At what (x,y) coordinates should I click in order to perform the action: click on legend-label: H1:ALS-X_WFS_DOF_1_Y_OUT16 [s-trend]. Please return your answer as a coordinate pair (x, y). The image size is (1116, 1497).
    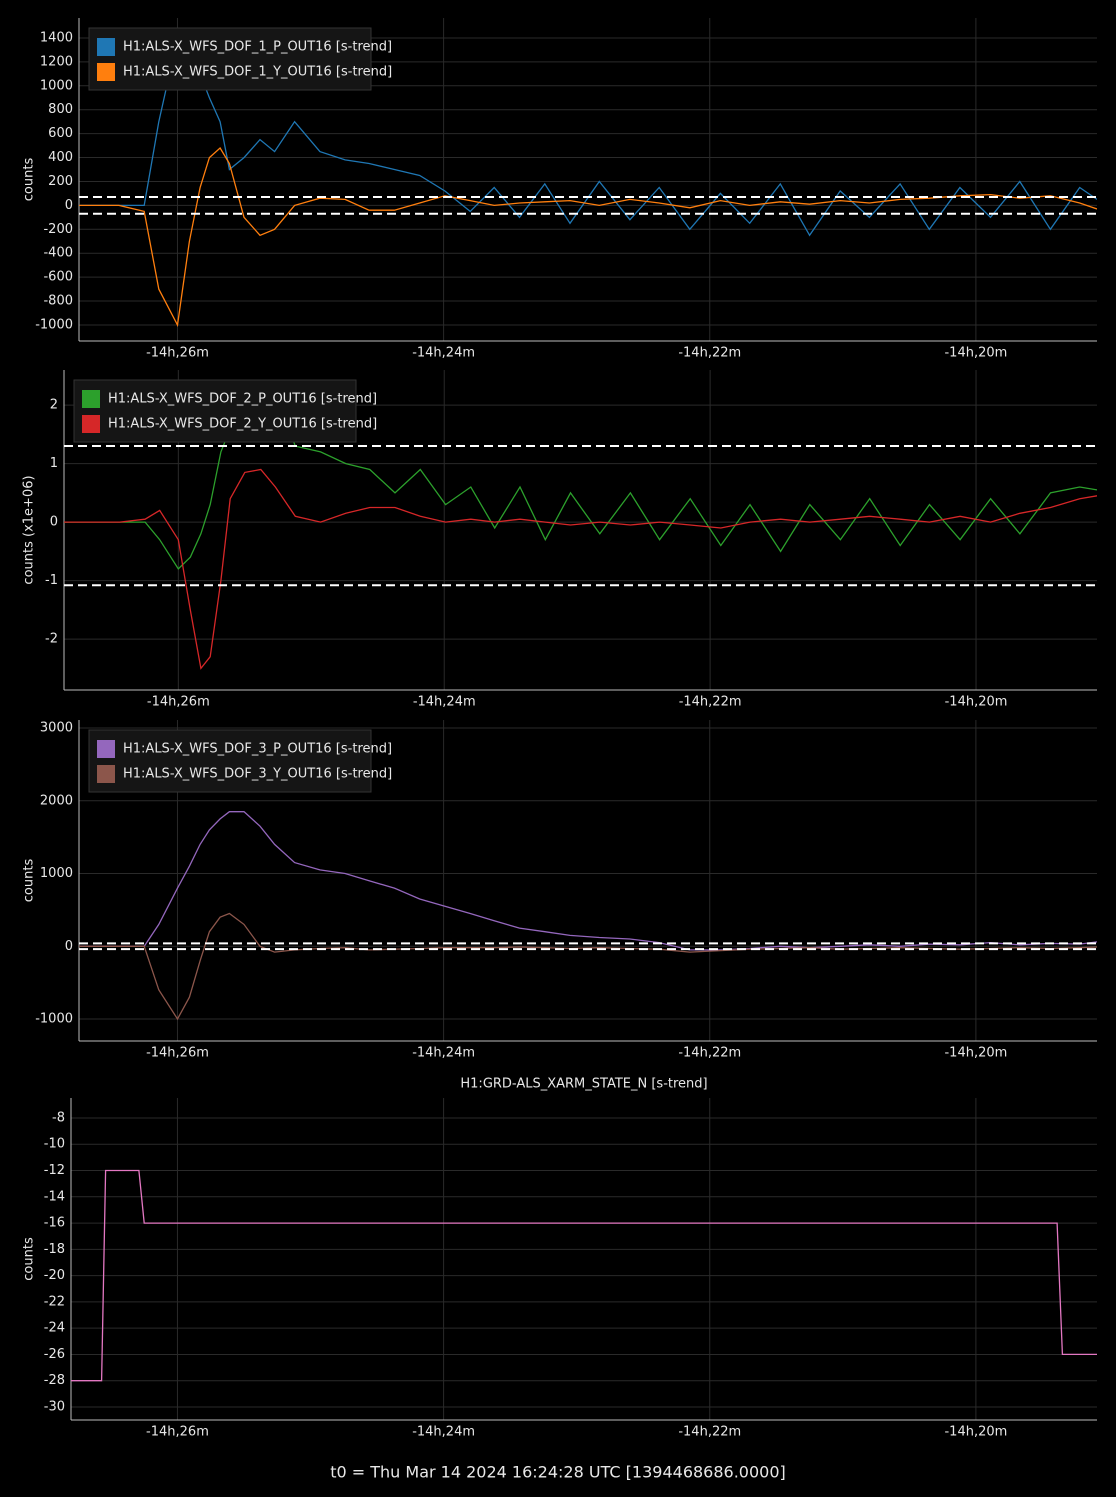
    Looking at the image, I should click on (257, 72).